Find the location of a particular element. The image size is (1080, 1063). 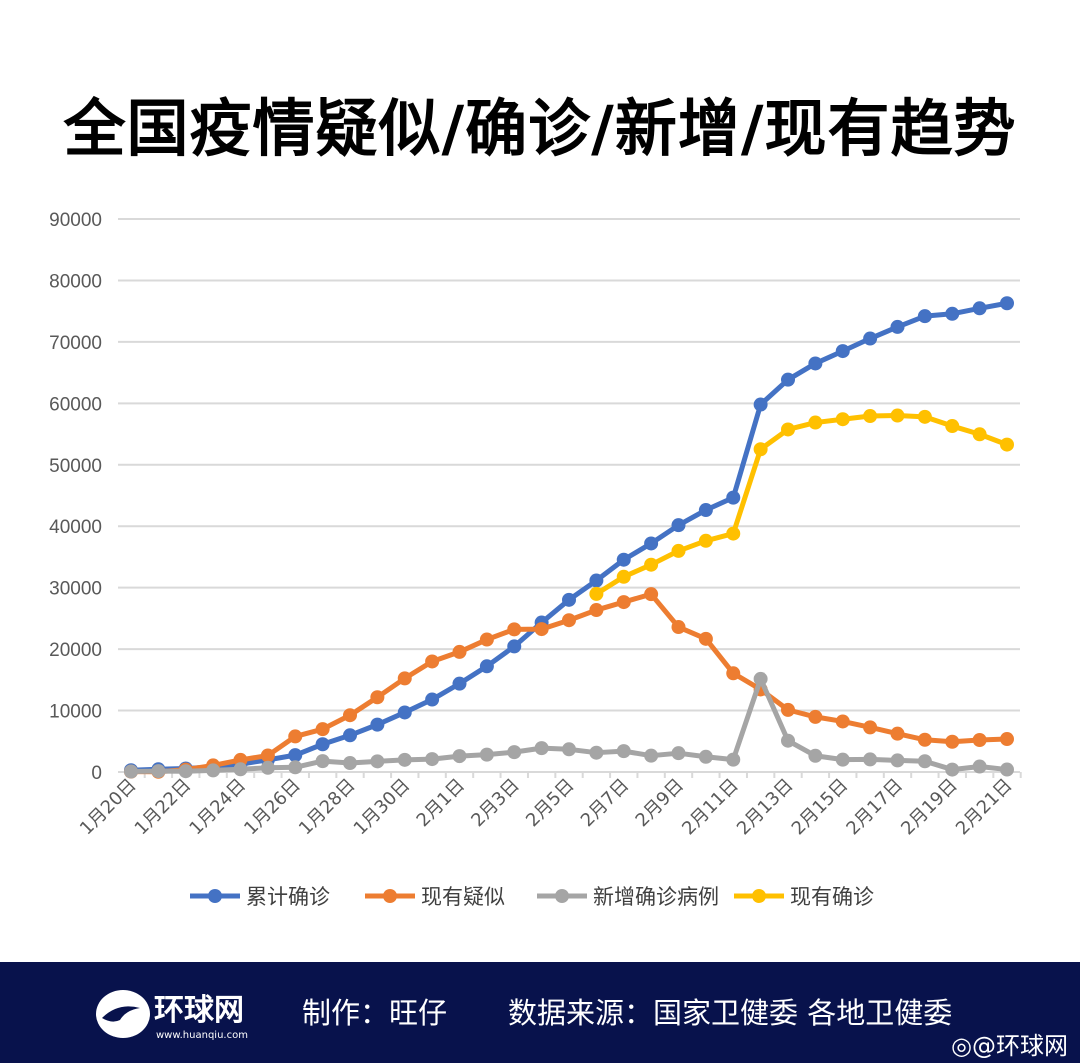

x-tick-label: 2月11日 is located at coordinates (710, 807).